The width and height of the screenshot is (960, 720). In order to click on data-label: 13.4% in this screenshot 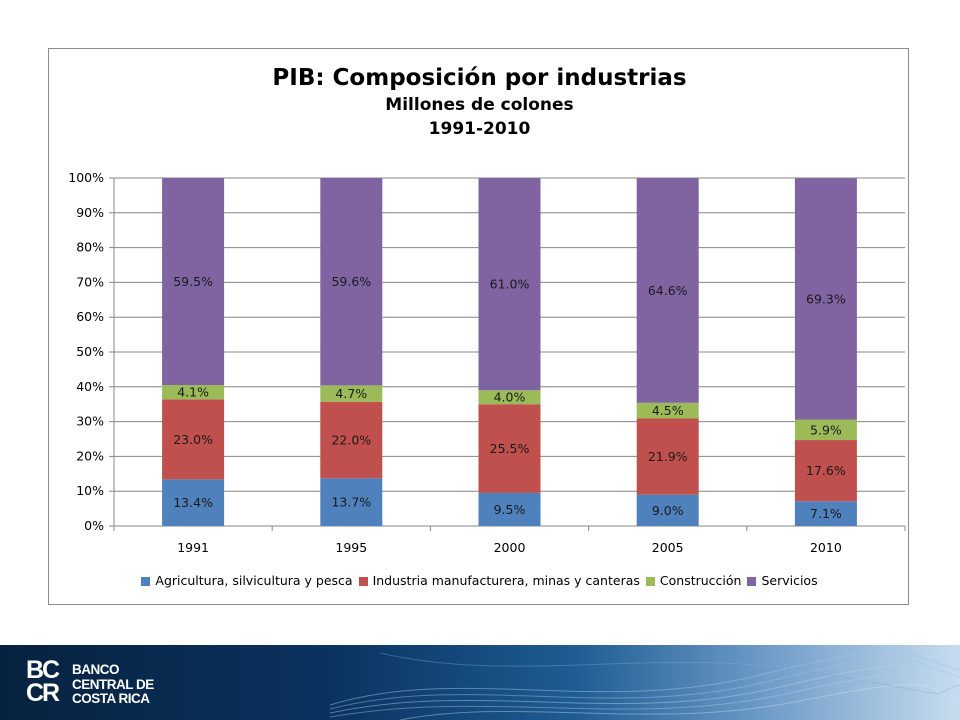, I will do `click(193, 502)`.